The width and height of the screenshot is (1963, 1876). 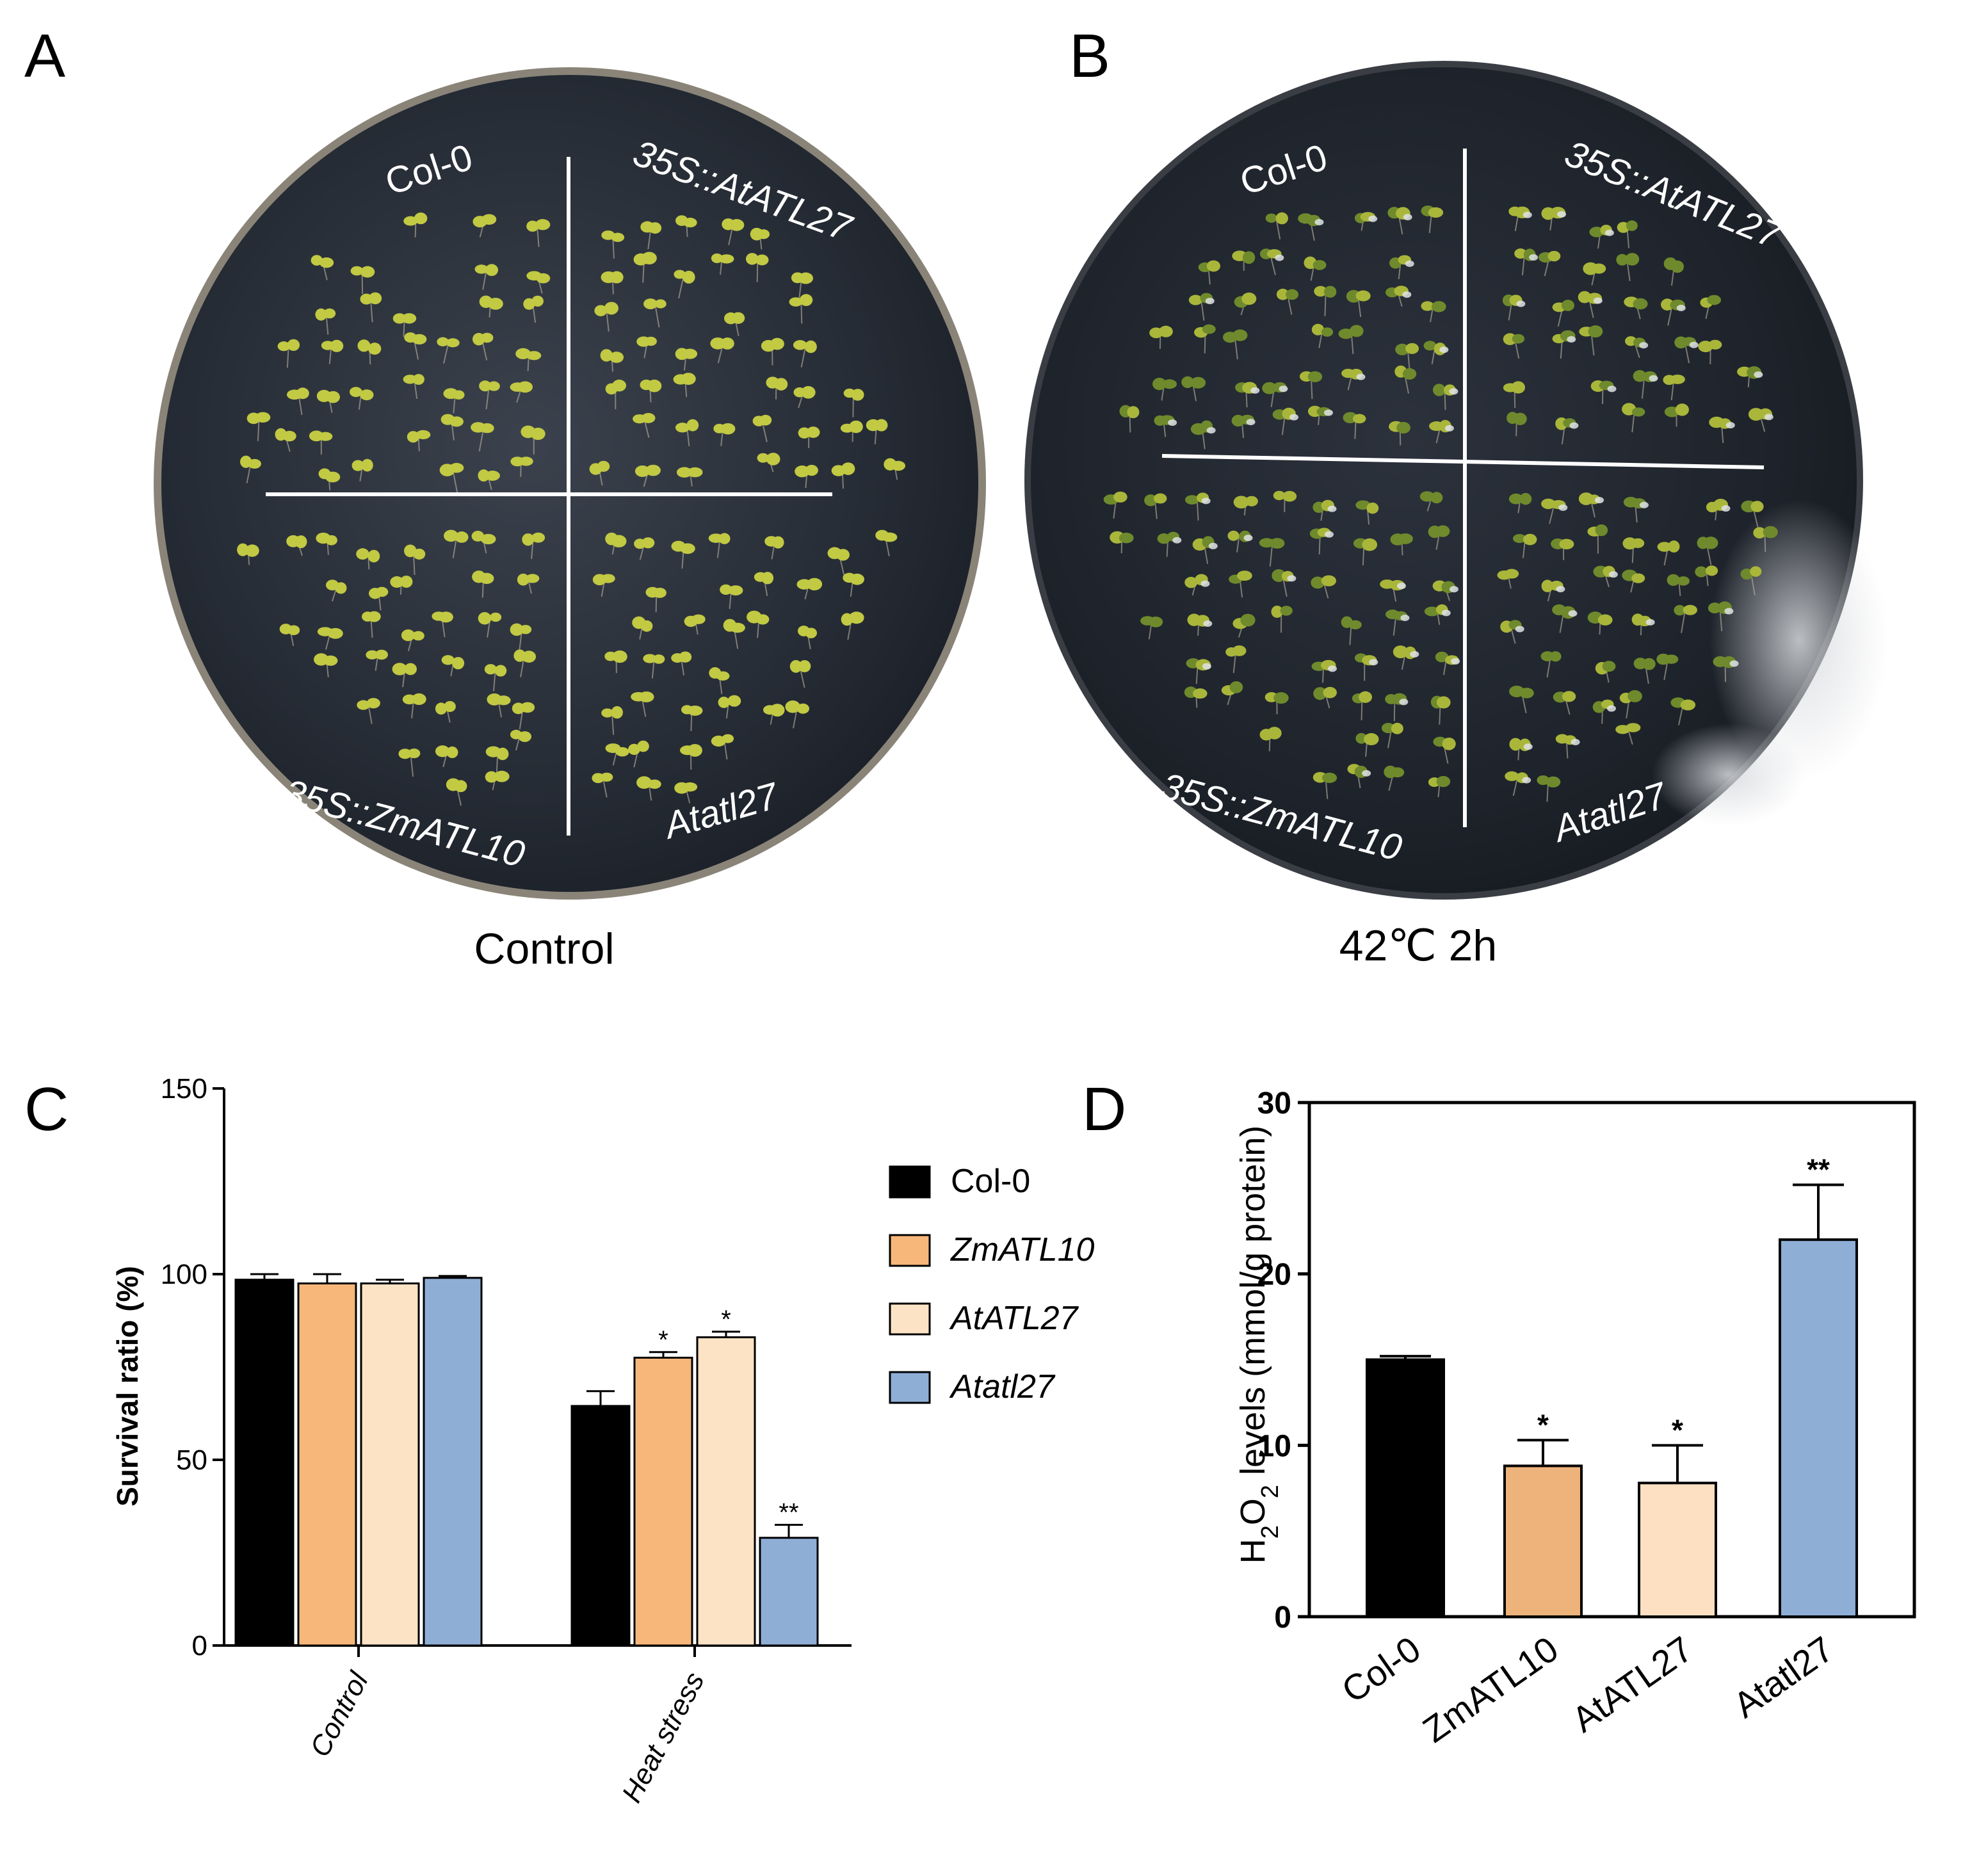 I want to click on chart-d-x-tick-label: Col-0, so click(x=1381, y=1669).